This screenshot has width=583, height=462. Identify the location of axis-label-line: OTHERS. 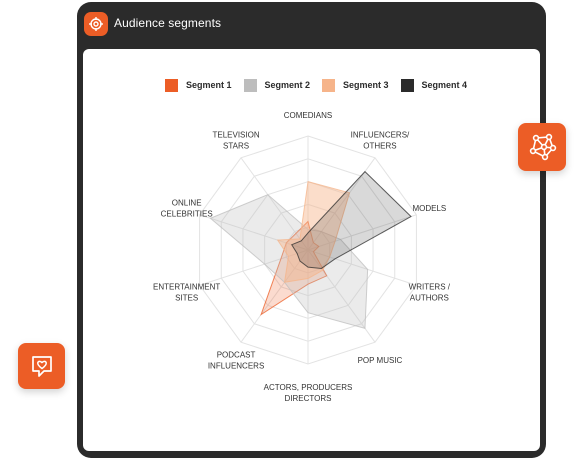
(379, 145).